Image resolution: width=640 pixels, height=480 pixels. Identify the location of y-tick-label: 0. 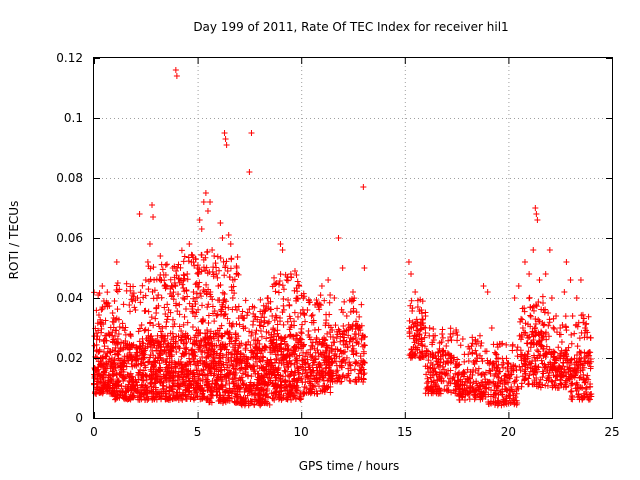
(79, 418).